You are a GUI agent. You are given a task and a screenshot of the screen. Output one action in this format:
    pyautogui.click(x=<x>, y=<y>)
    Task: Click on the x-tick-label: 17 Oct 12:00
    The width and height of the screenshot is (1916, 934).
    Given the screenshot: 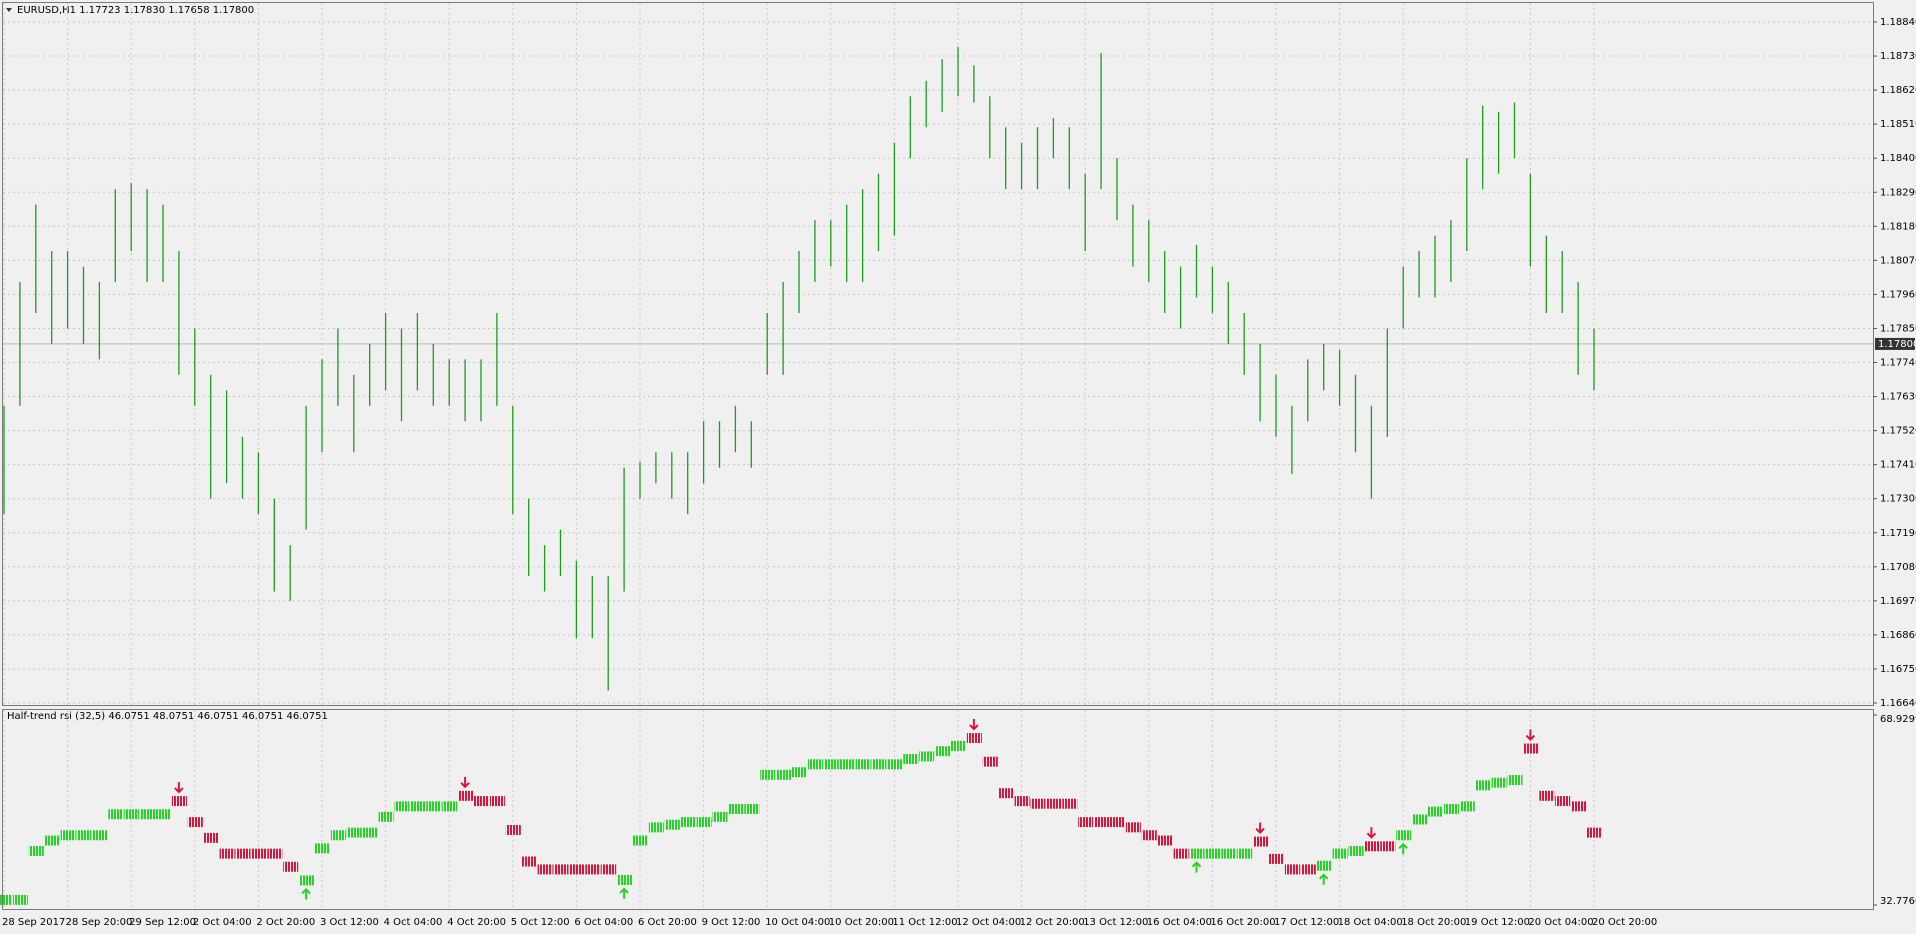 What is the action you would take?
    pyautogui.click(x=1306, y=922)
    